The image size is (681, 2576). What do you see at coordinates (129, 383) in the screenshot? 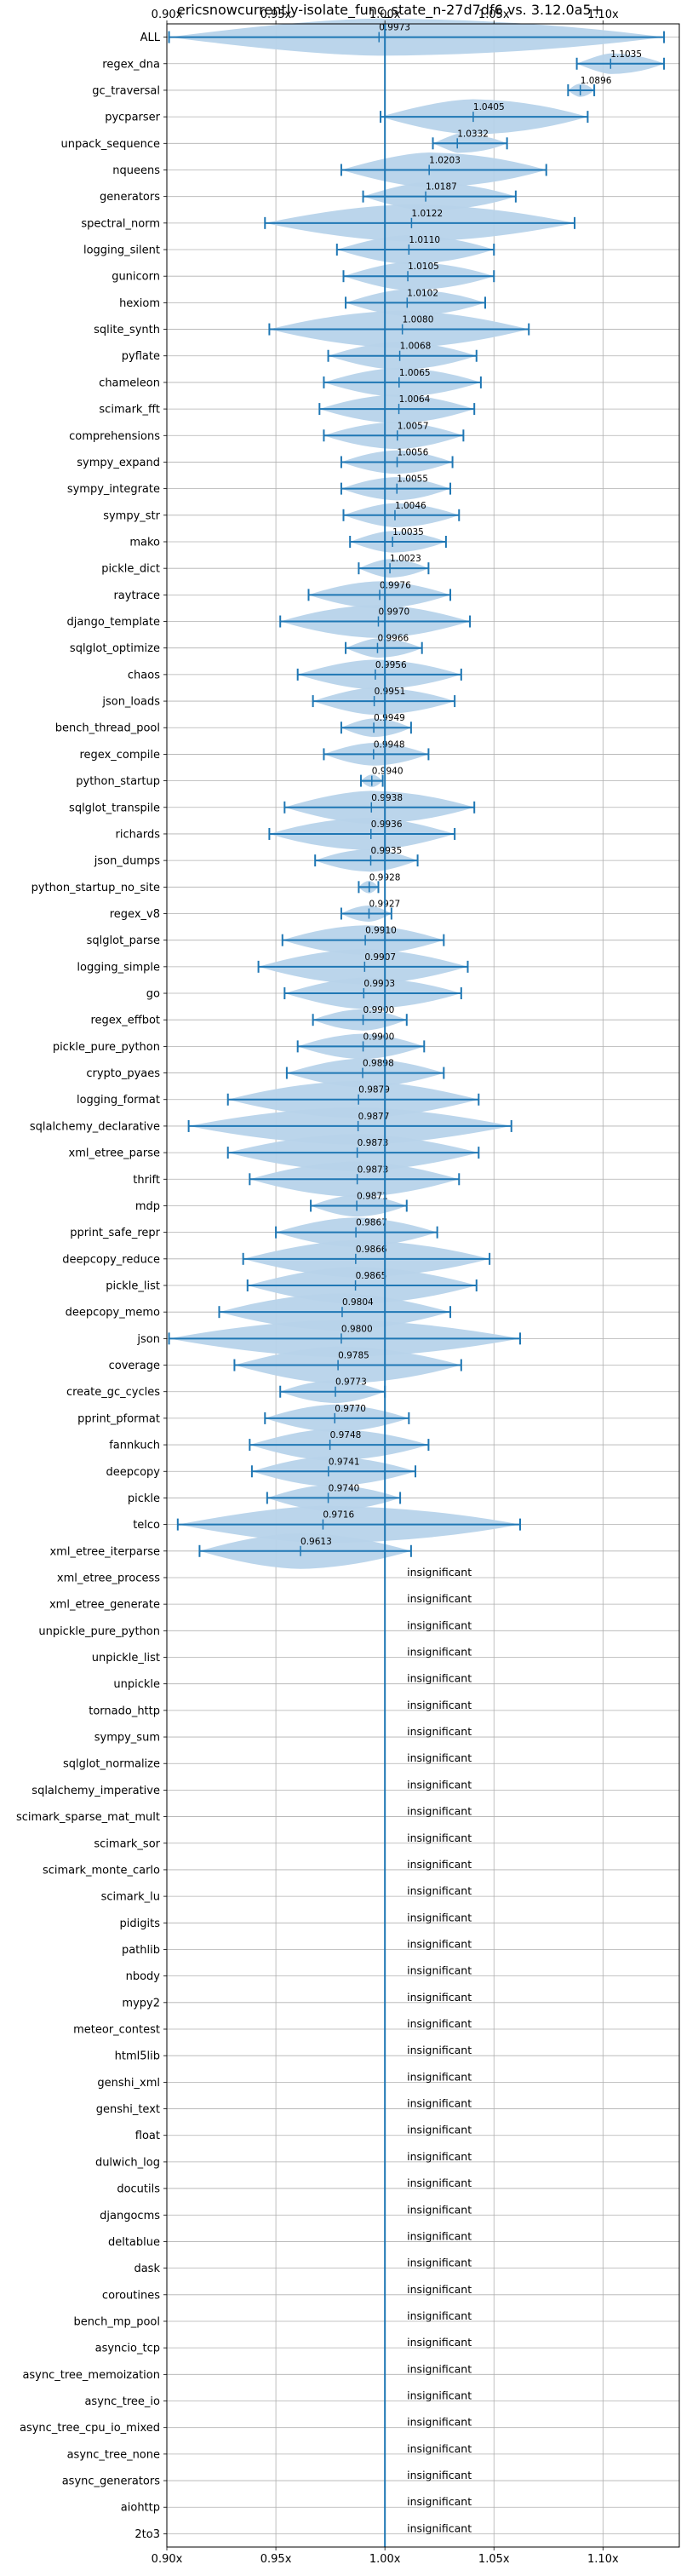
I see `benchmark-label: chameleon` at bounding box center [129, 383].